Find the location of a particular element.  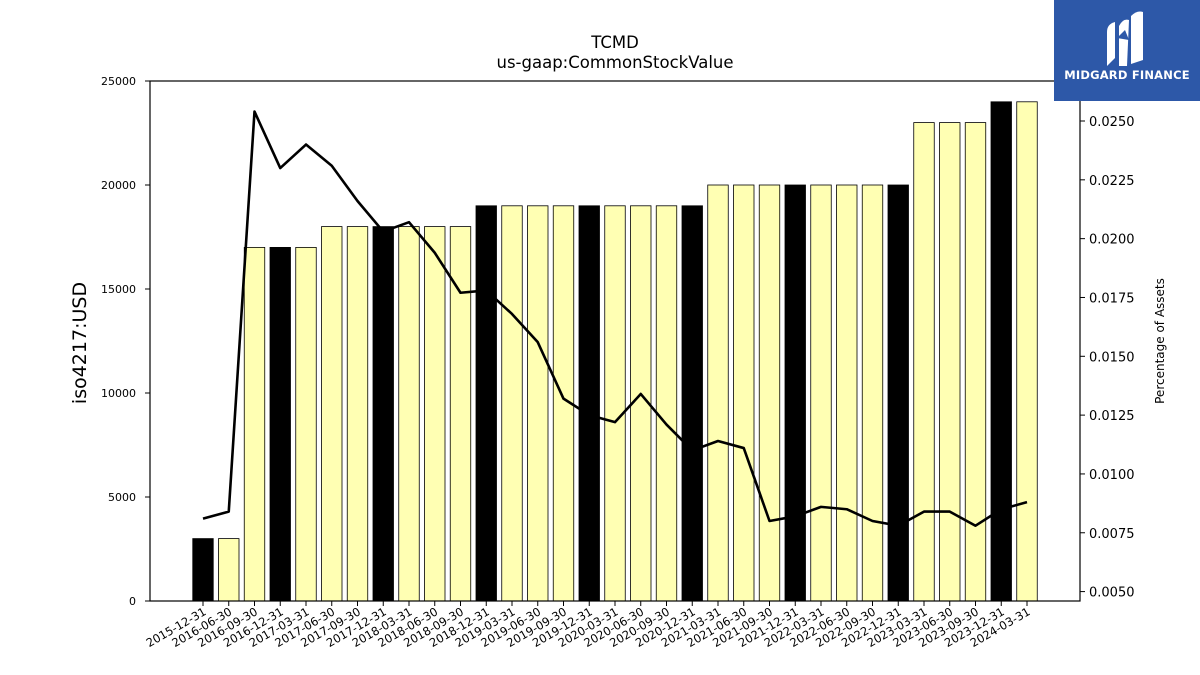

y2-tick-label: 0.0225 is located at coordinates (1112, 181).